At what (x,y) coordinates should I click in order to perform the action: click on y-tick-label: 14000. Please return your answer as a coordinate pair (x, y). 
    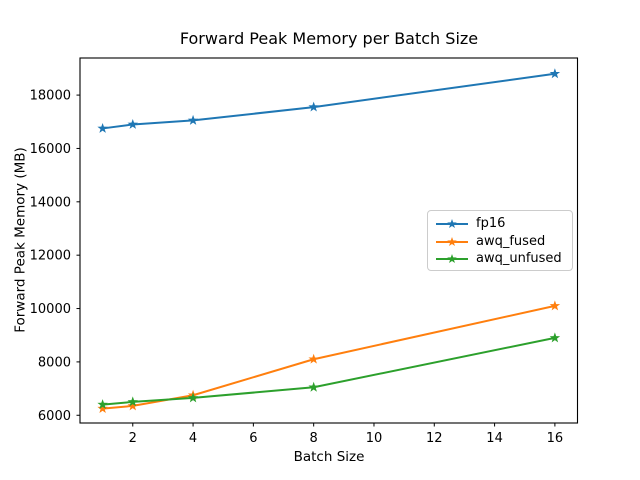
    Looking at the image, I should click on (50, 202).